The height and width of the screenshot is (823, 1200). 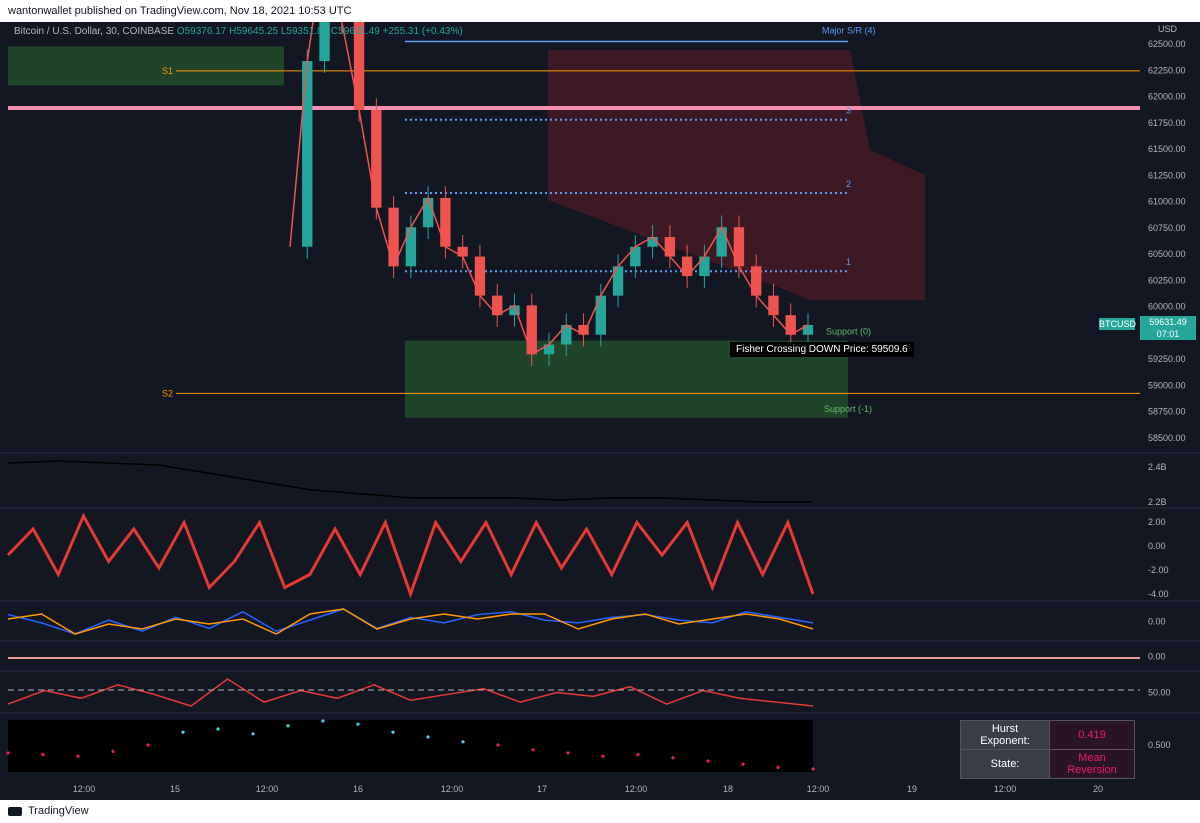 I want to click on hurst-panel-bg, so click(x=410, y=746).